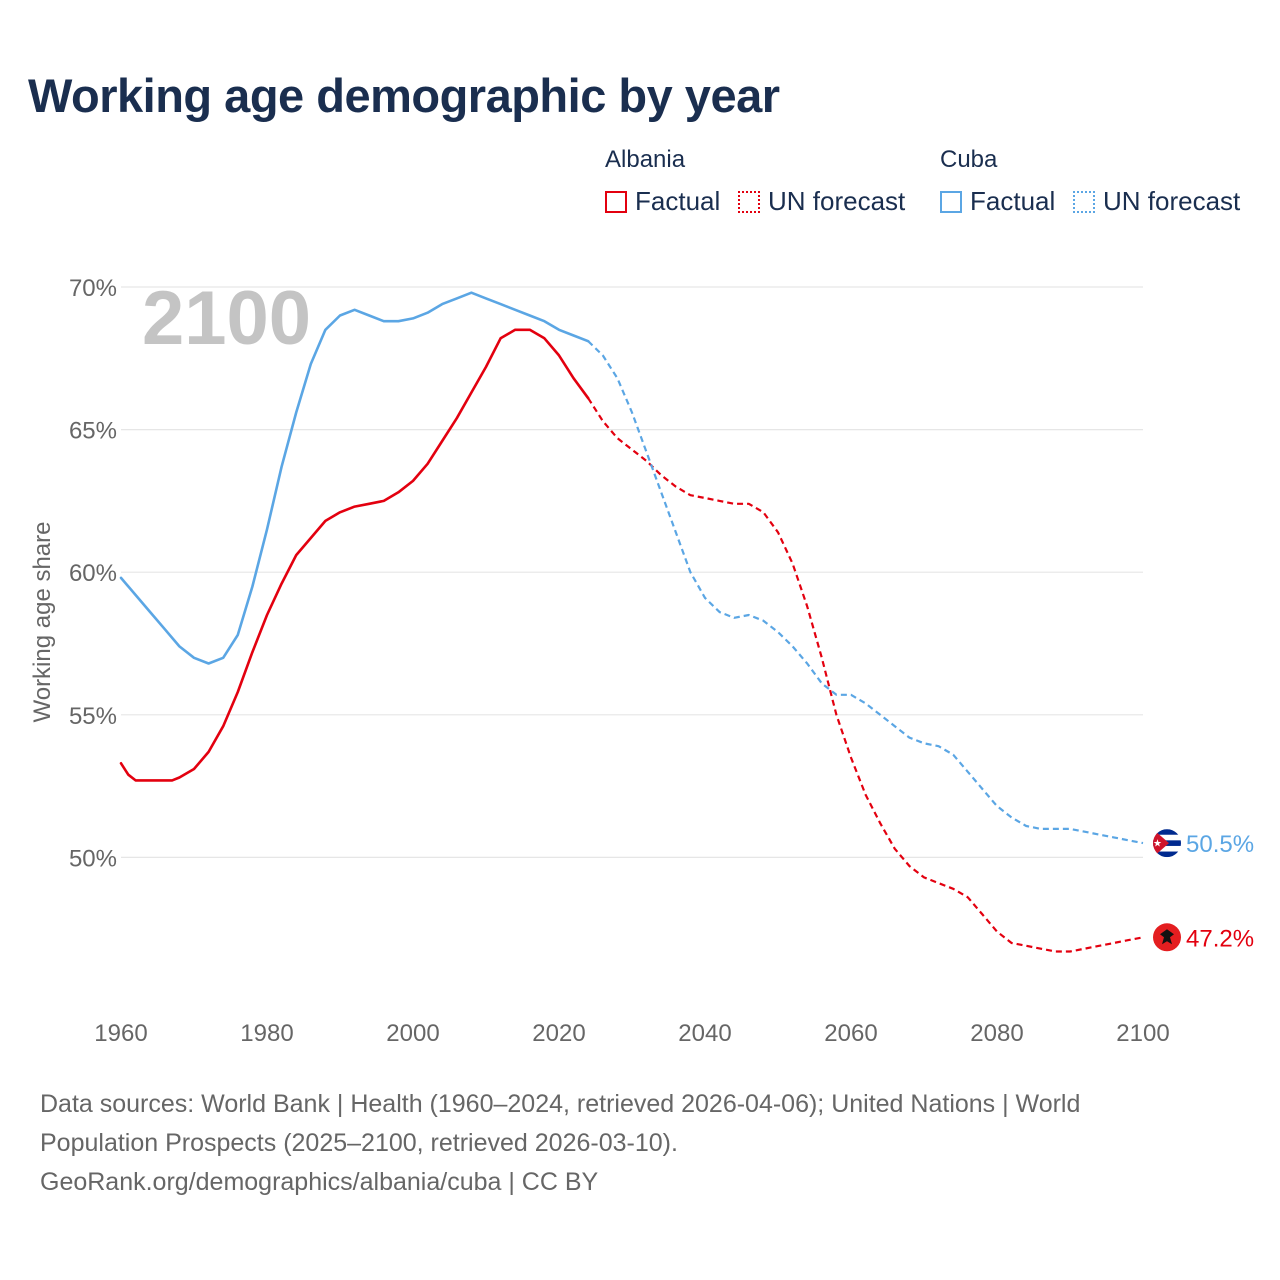 This screenshot has height=1280, width=1280. I want to click on x-tick-label: 1960, so click(120, 1033).